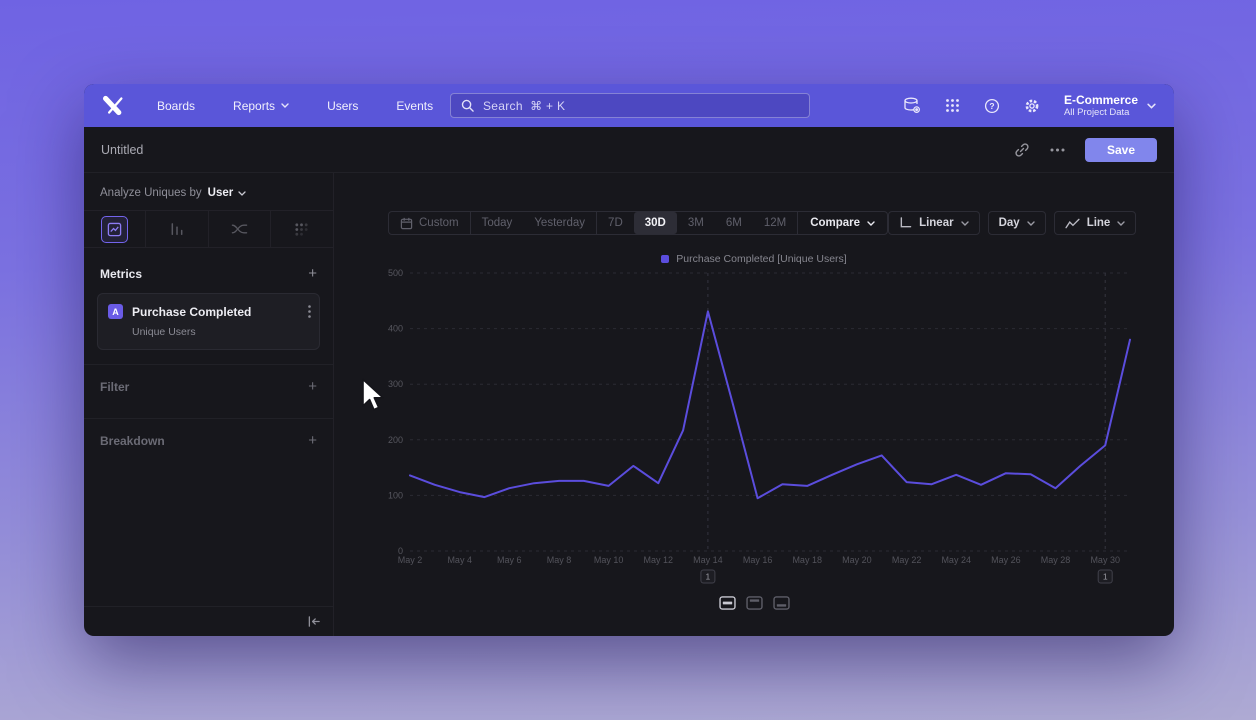  What do you see at coordinates (1032, 106) in the screenshot?
I see `settings-gear-icon` at bounding box center [1032, 106].